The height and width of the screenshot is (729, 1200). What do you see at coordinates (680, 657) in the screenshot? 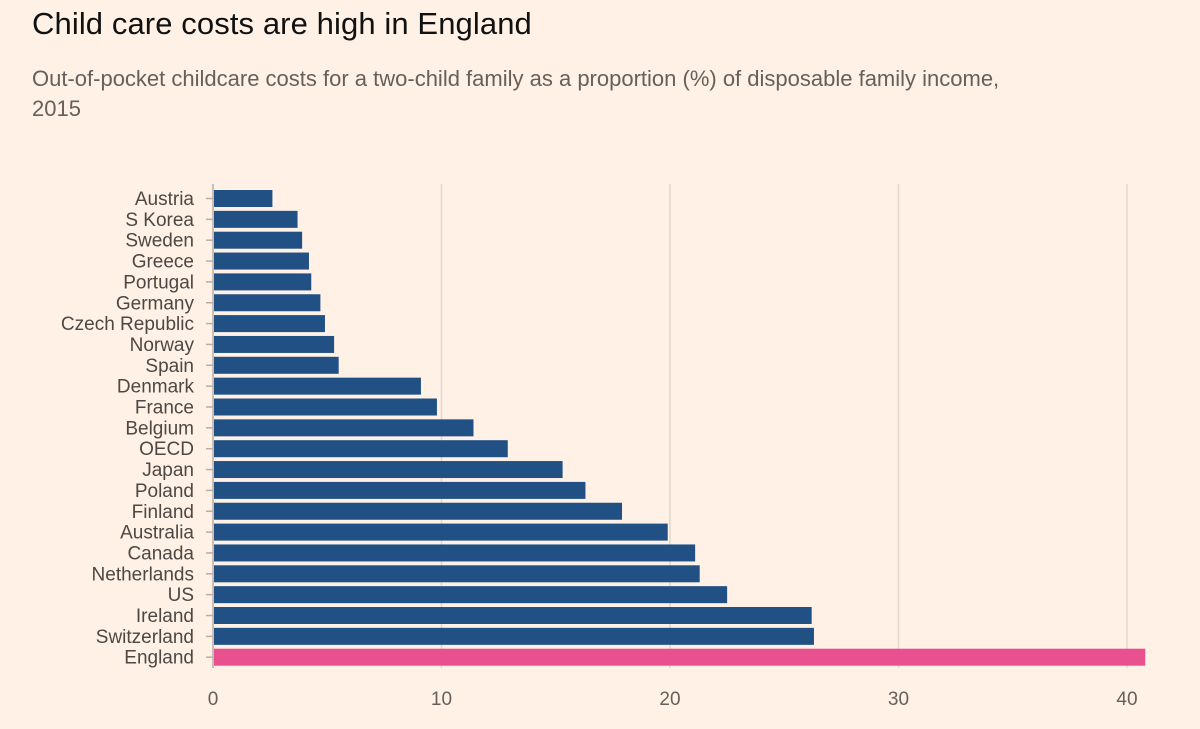
I see `bar-england` at bounding box center [680, 657].